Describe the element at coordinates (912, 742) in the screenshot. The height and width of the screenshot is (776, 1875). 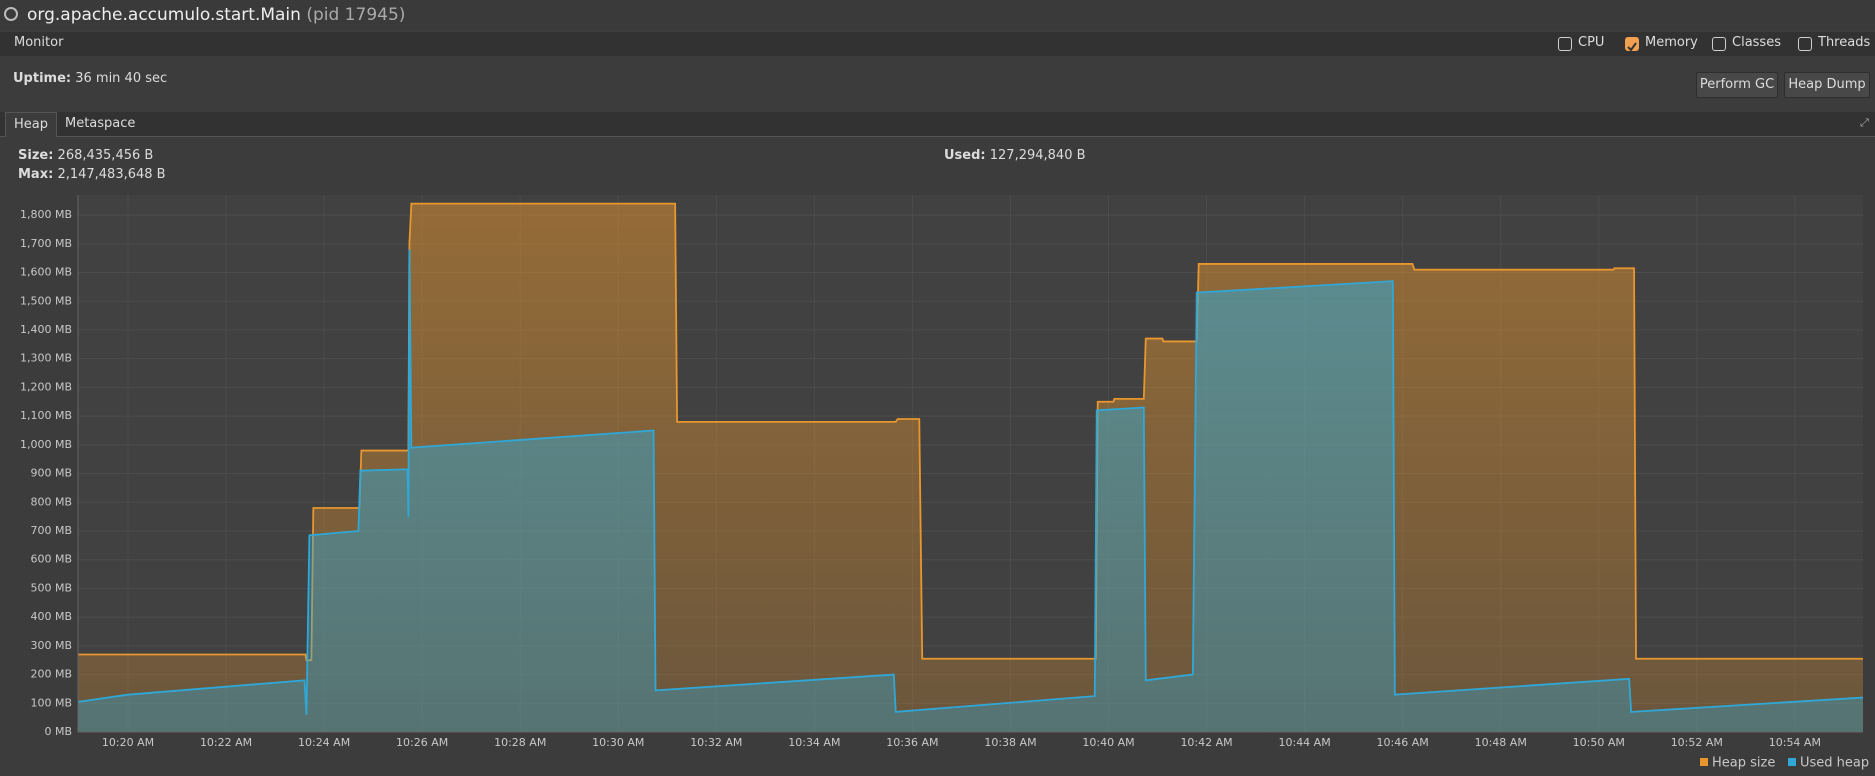
I see `x-tick-label: 10:36 AM` at that location.